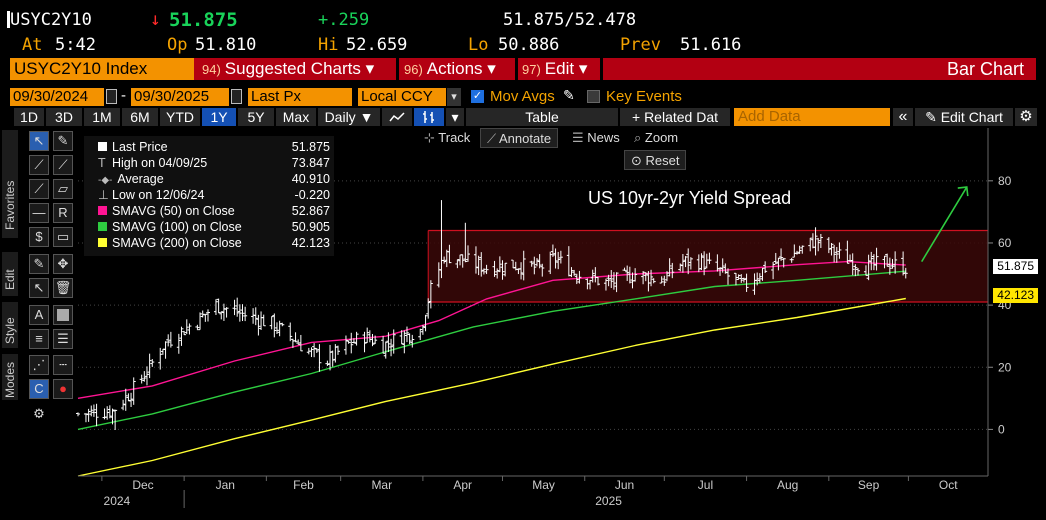 This screenshot has width=1046, height=520. What do you see at coordinates (180, 117) in the screenshot?
I see `range-ytd: YTD` at bounding box center [180, 117].